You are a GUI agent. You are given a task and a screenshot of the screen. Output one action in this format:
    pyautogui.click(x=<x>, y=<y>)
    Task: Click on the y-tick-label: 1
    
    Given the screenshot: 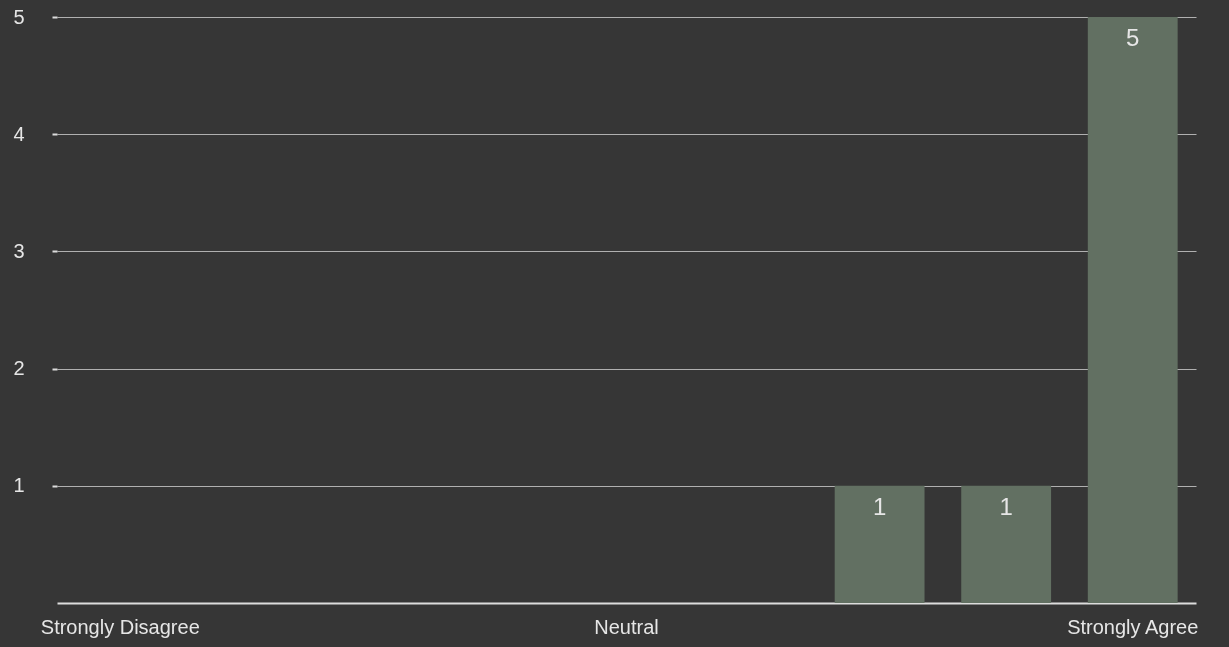 What is the action you would take?
    pyautogui.click(x=19, y=485)
    